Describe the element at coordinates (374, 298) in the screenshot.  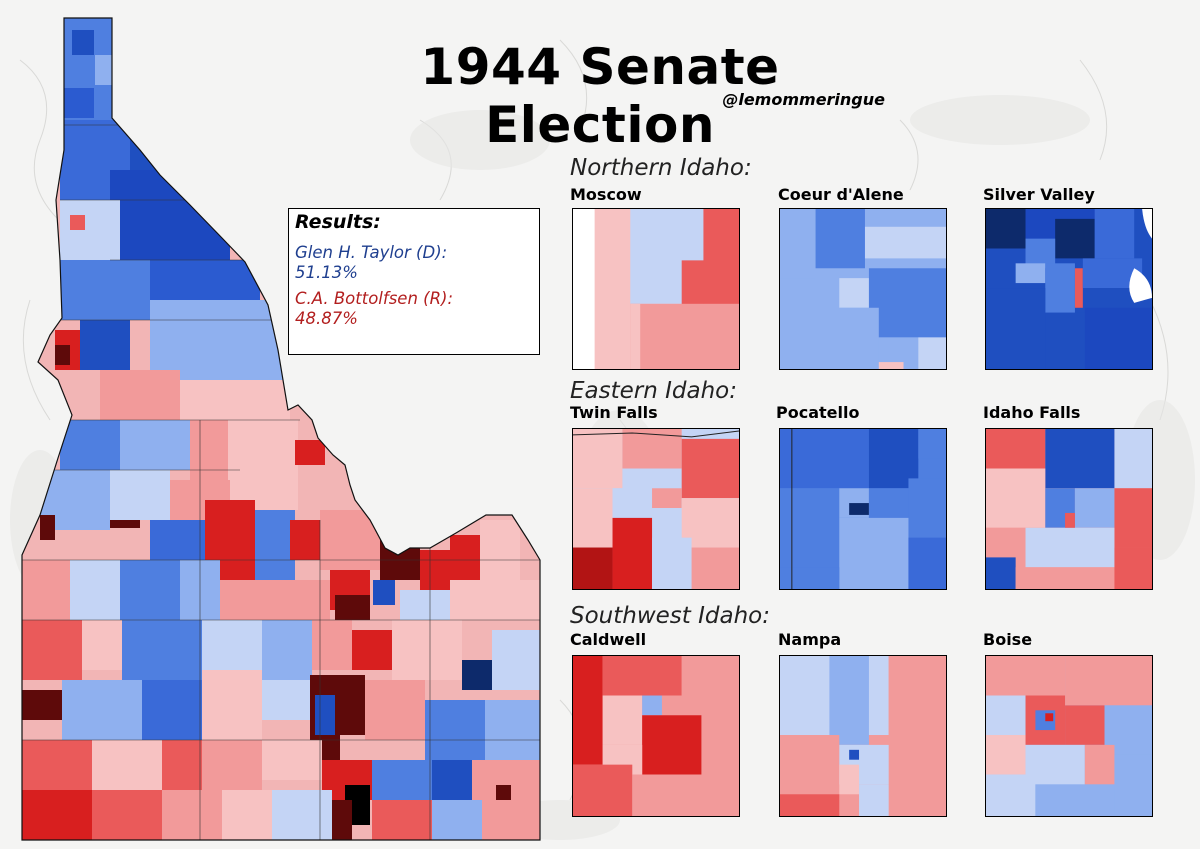
I see `republican-name: C.A. Bottolfsen (R):` at that location.